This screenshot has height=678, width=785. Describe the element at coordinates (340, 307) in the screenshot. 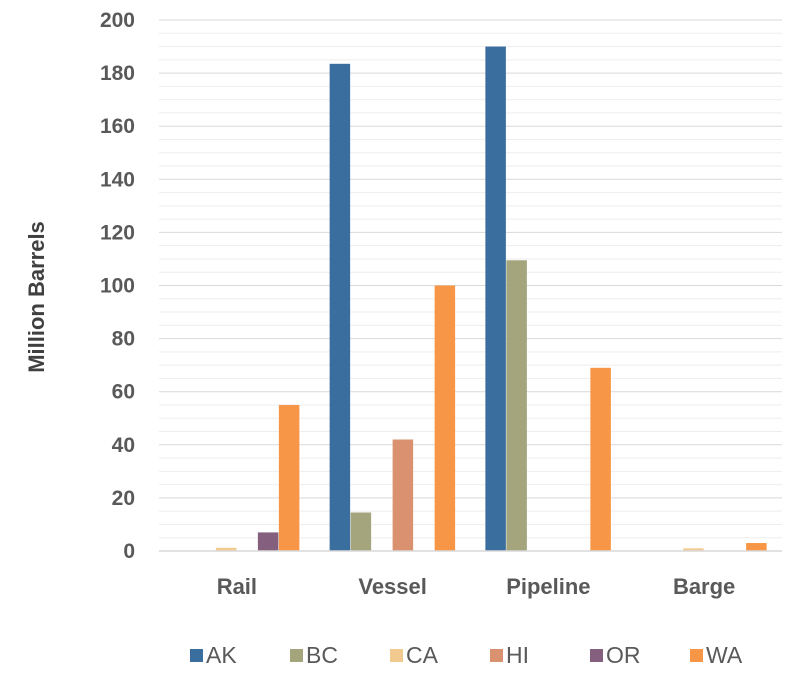

I see `bar-ak-vessel` at that location.